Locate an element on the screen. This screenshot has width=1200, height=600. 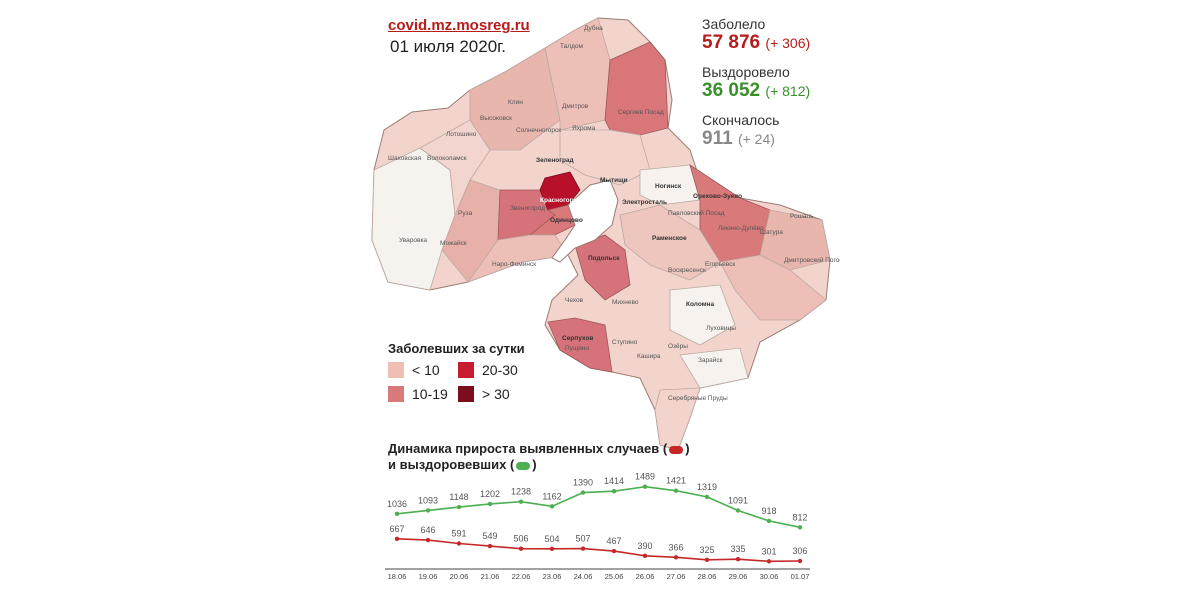
infected-value-label: 507 is located at coordinates (582, 539).